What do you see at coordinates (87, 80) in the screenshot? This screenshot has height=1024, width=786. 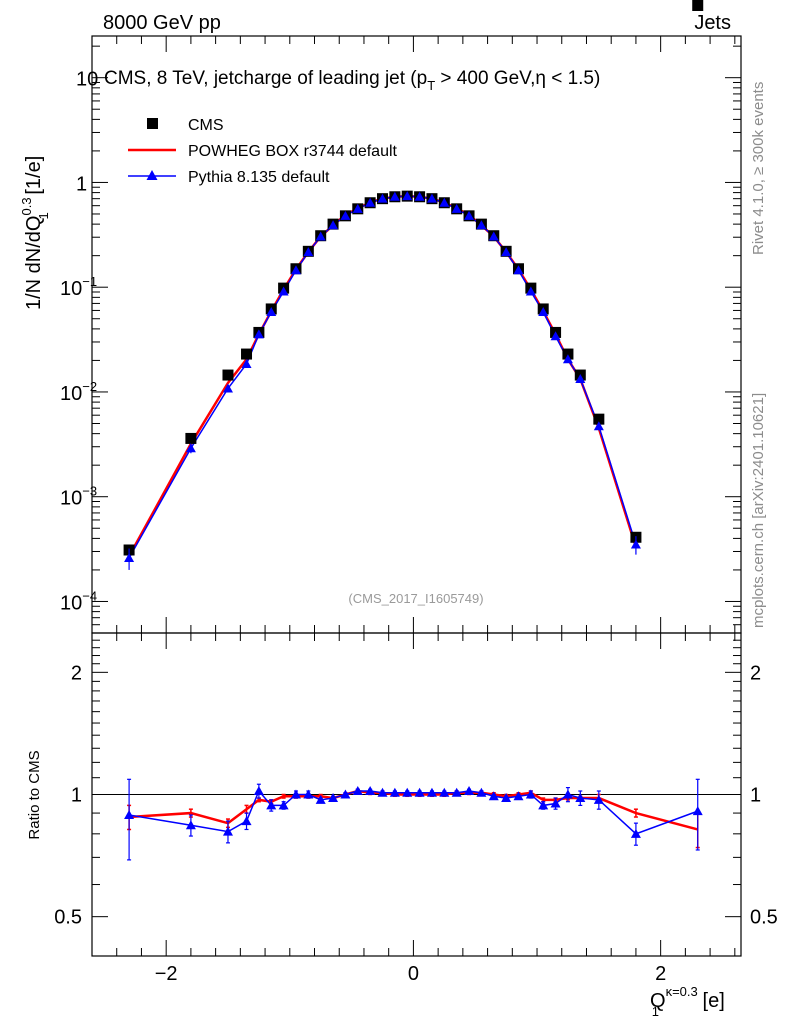 I see `main-y-tick-label: 10` at bounding box center [87, 80].